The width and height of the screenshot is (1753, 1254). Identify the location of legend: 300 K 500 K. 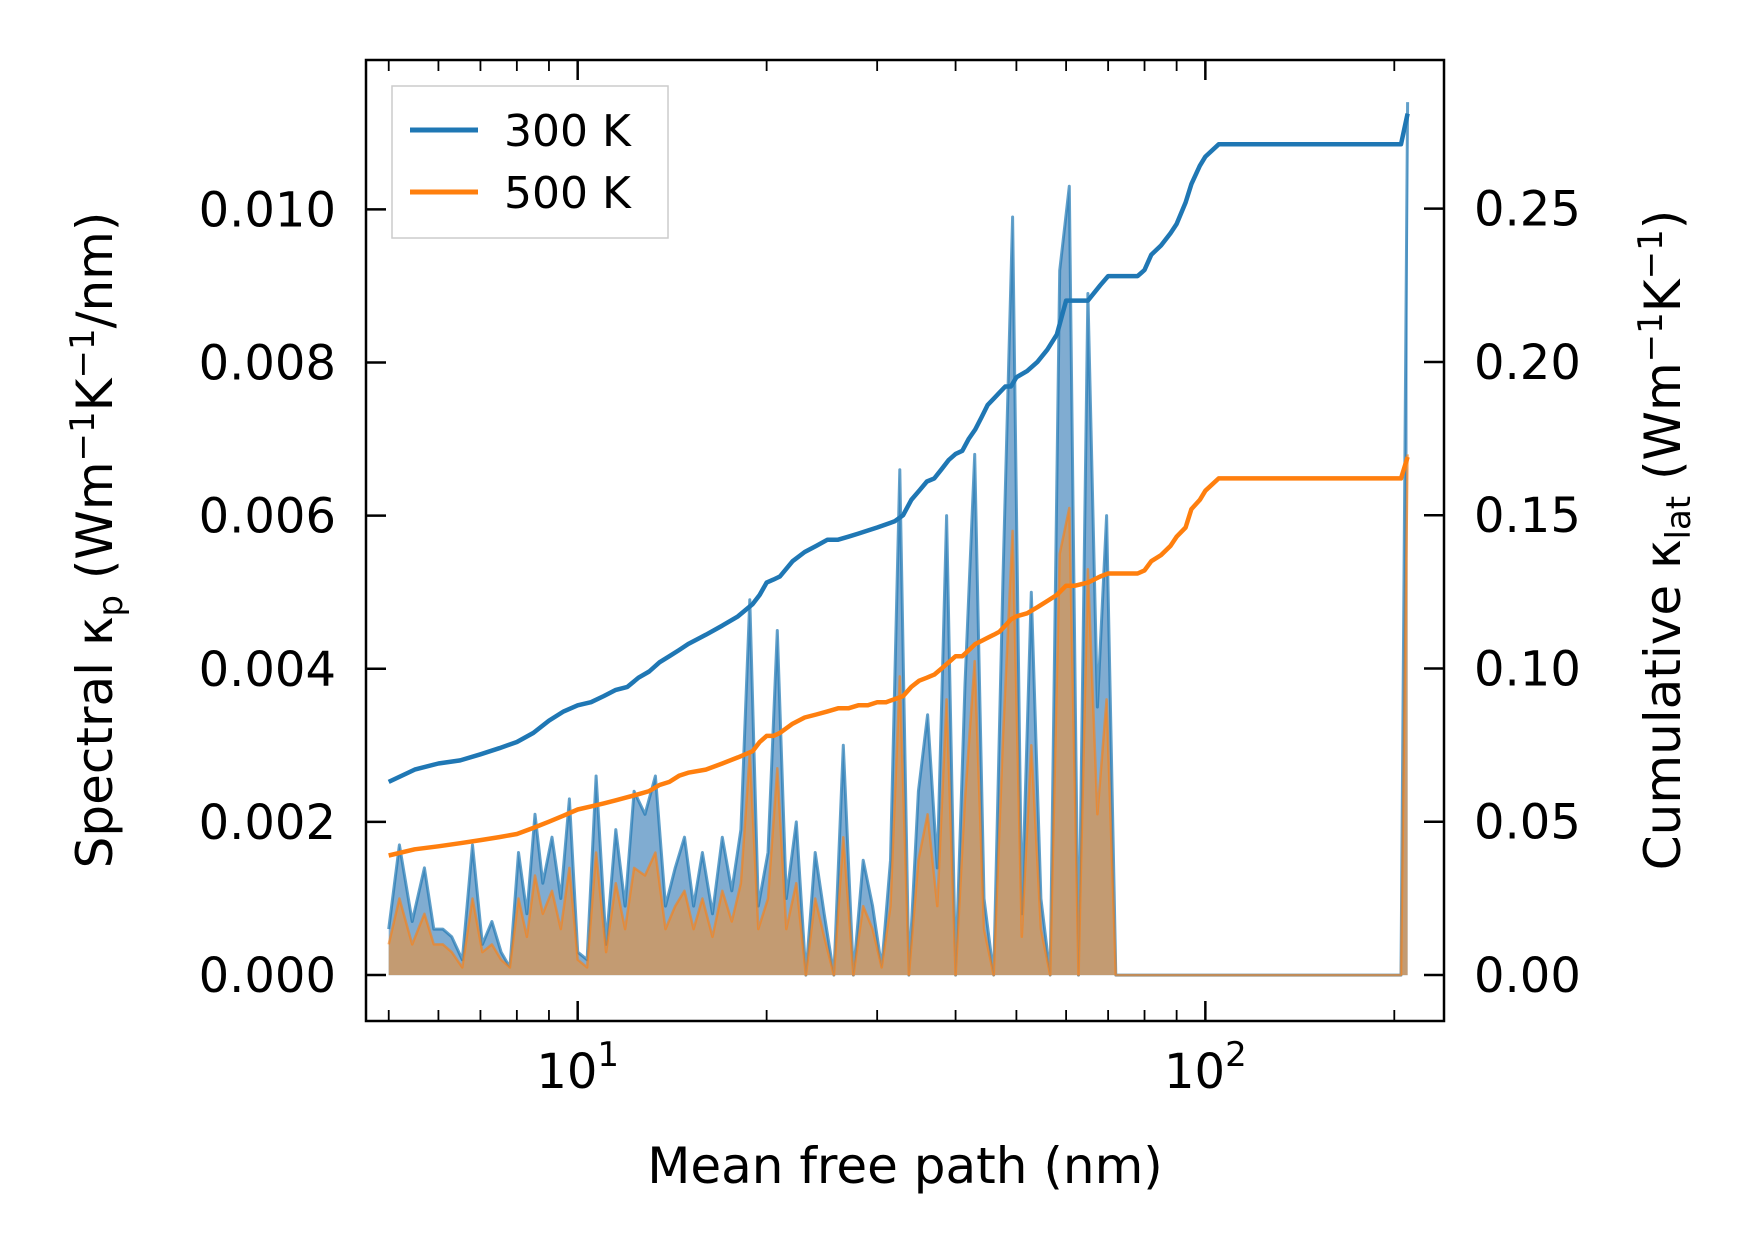
(530, 162).